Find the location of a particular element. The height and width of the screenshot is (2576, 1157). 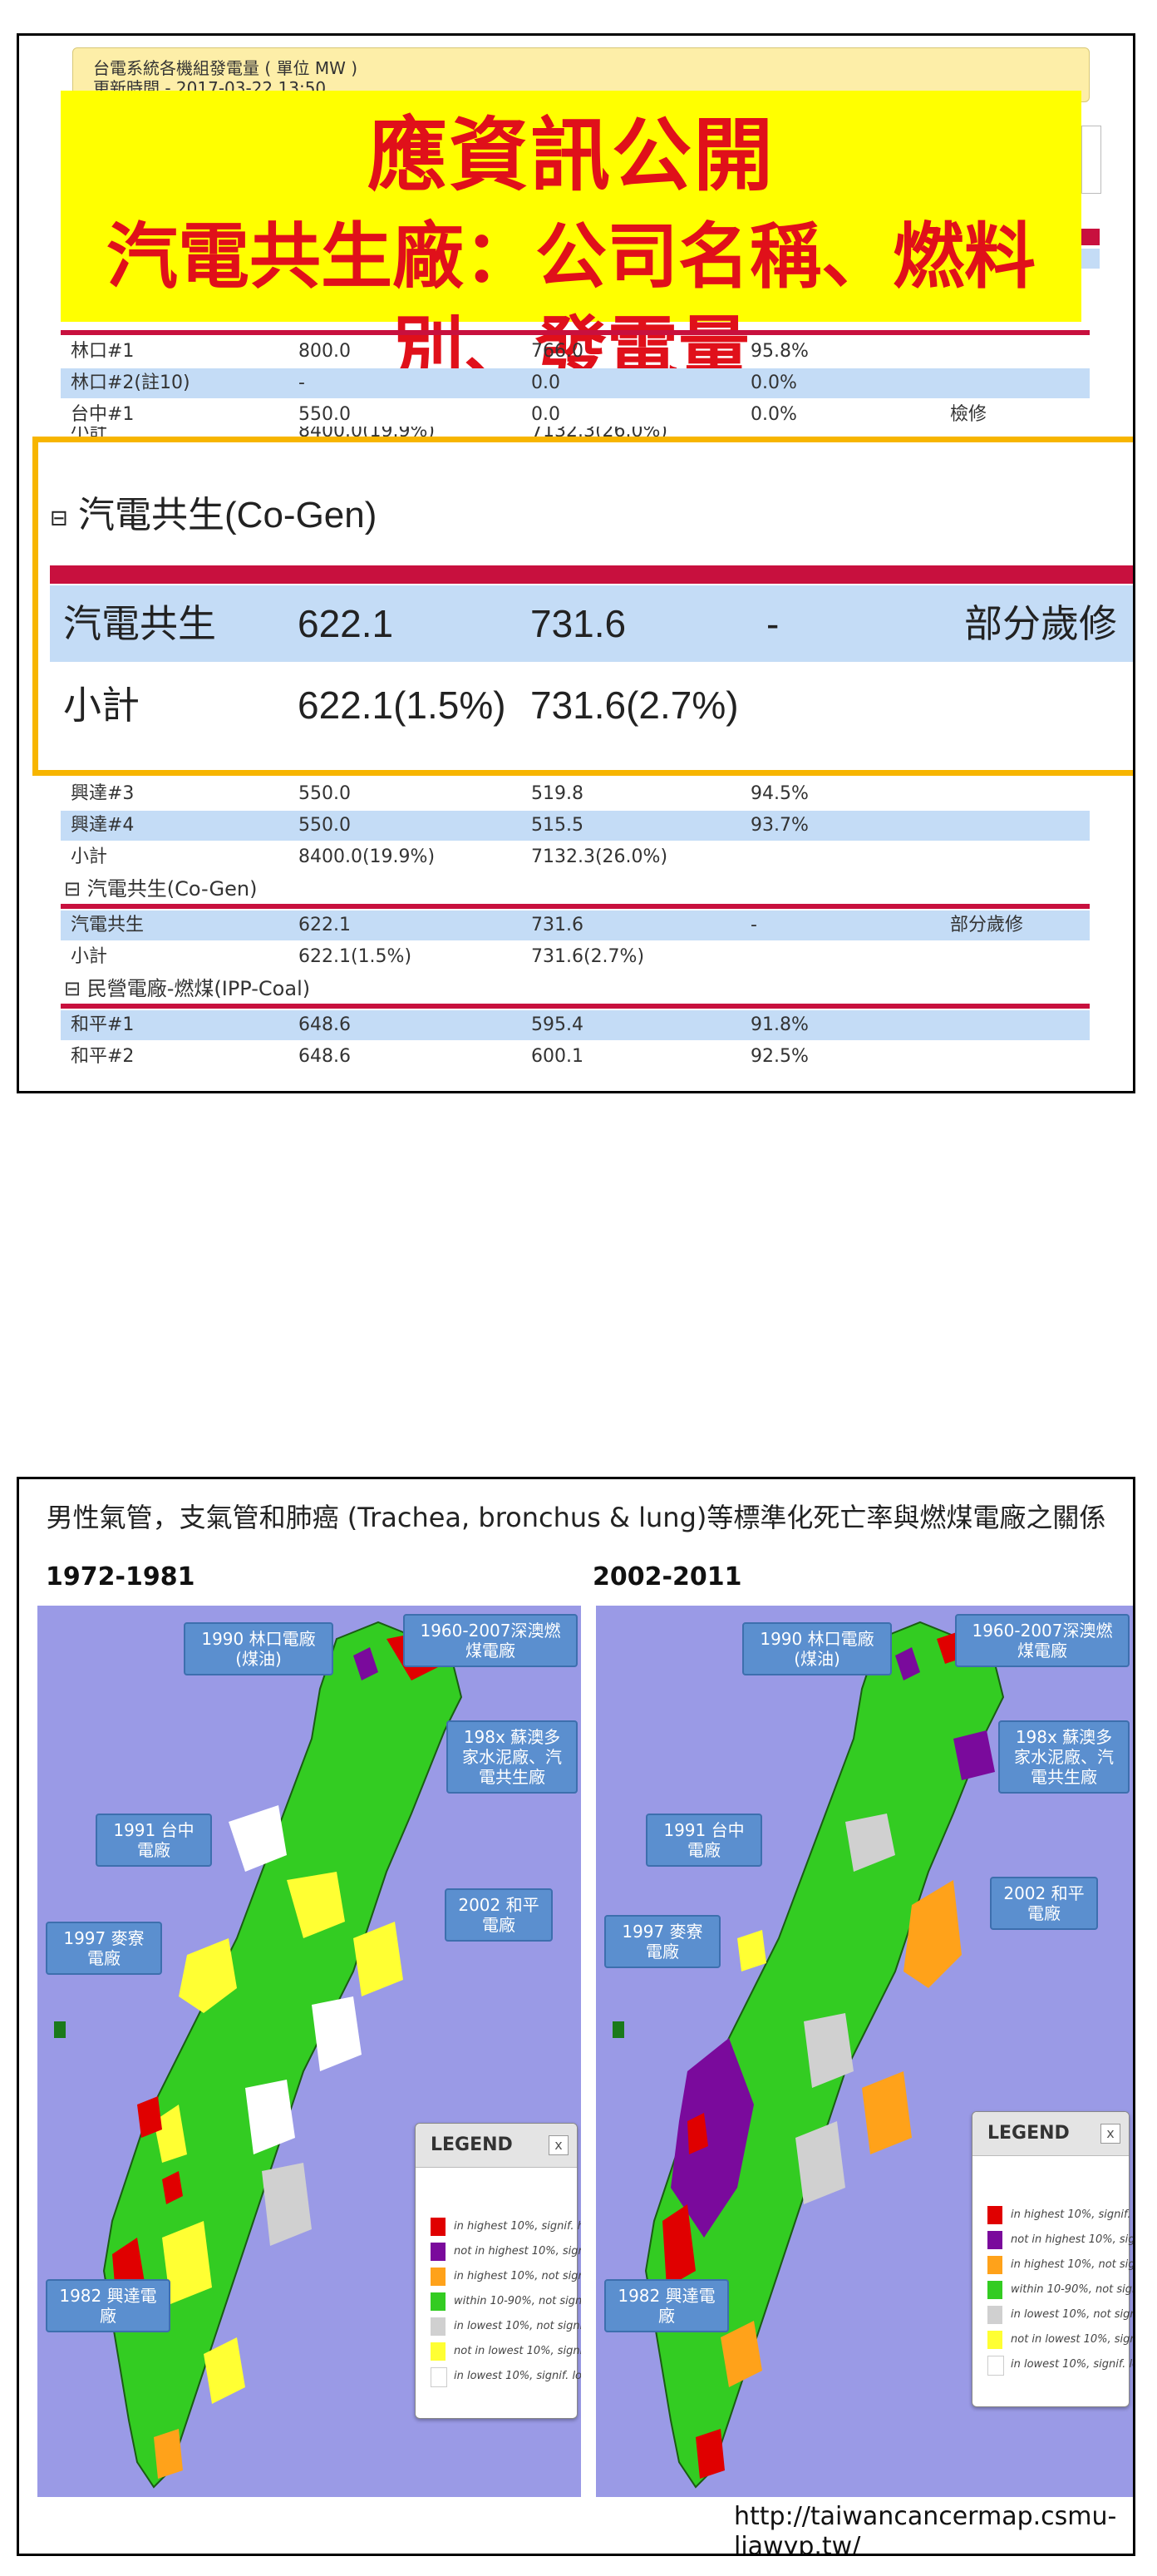

banner-heading: 應資訊公開 is located at coordinates (571, 155).